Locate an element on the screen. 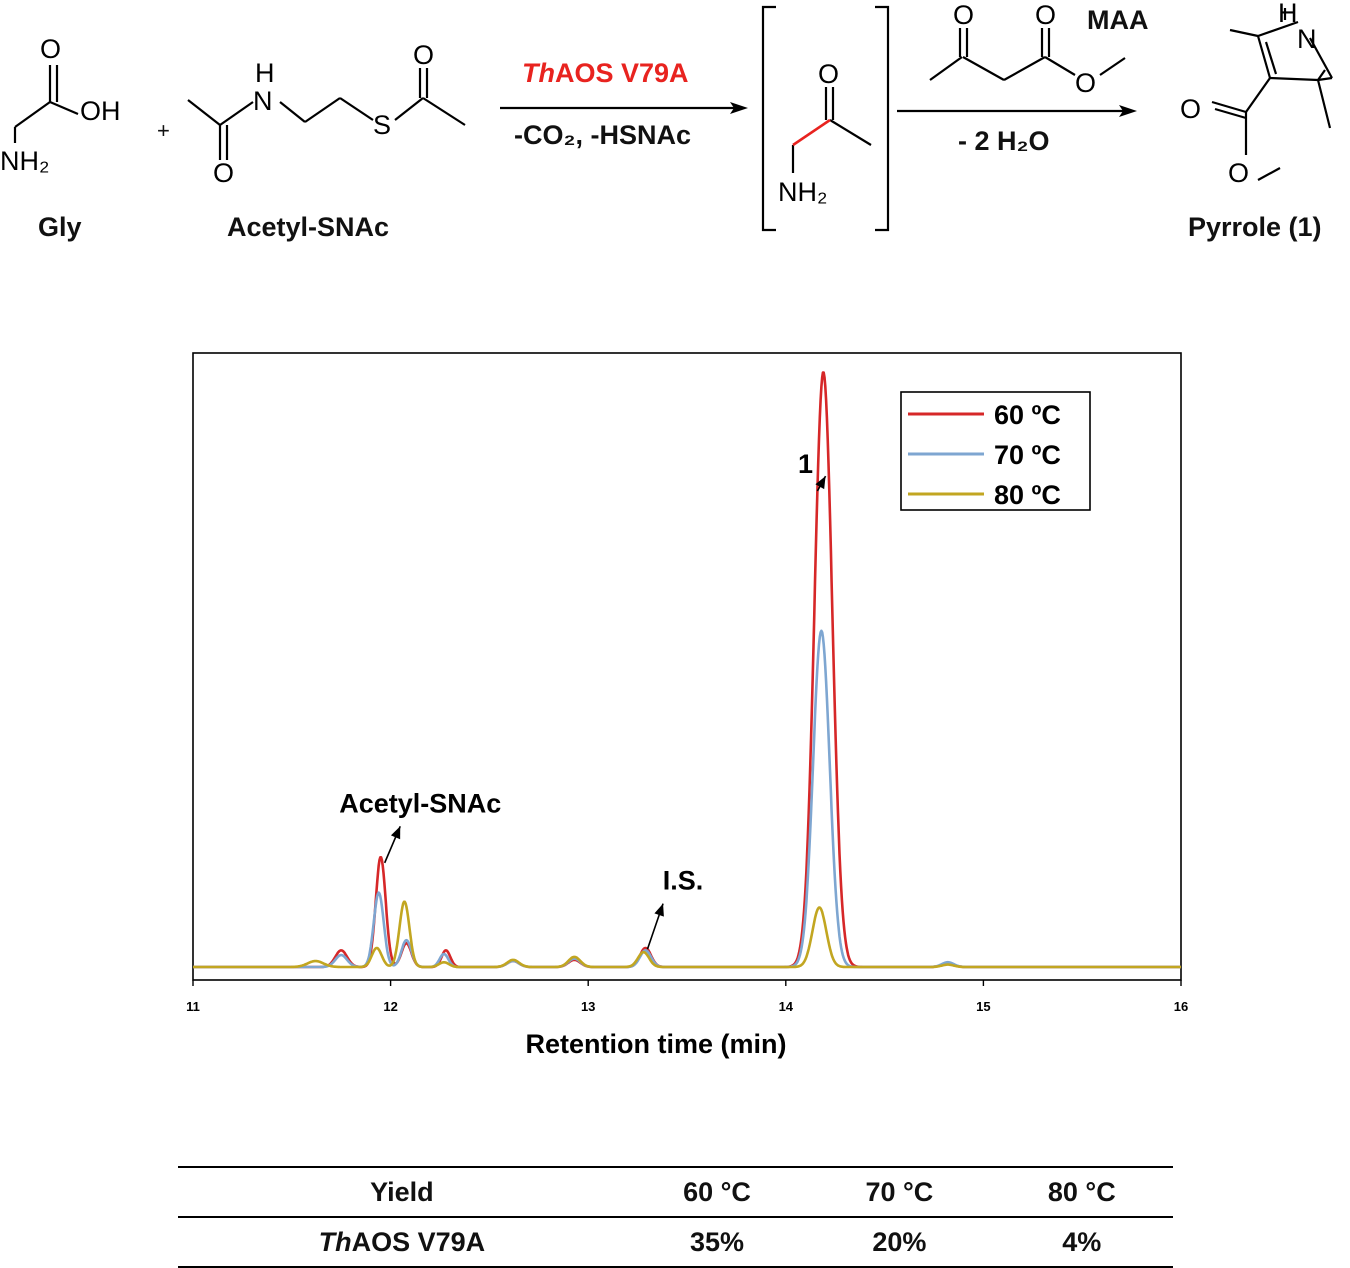  snac-n-label: N is located at coordinates (263, 101).